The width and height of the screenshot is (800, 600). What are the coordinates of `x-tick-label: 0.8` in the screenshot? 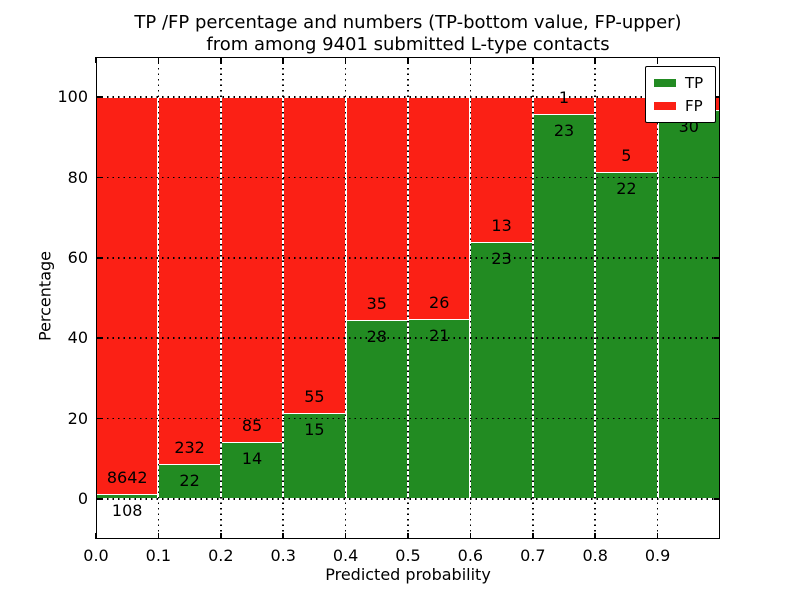 It's located at (595, 555).